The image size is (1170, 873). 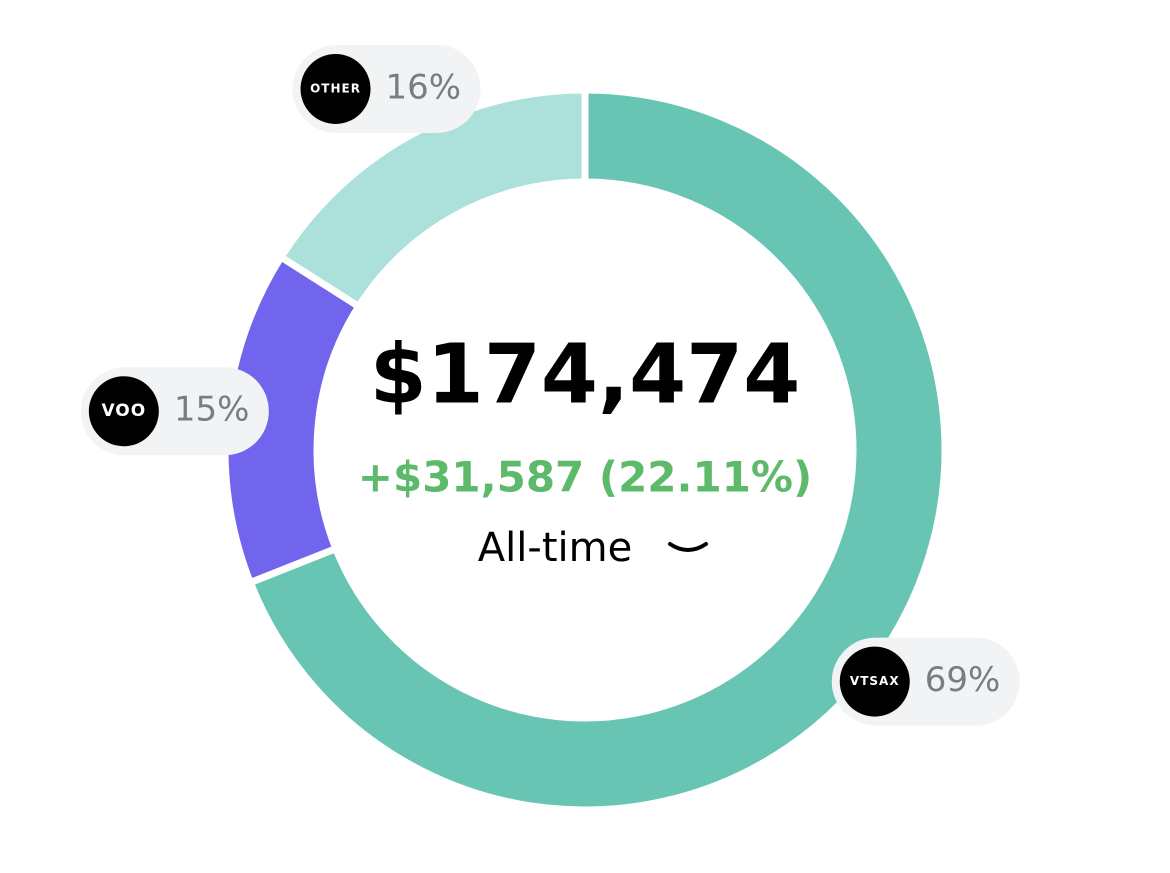 I want to click on total-value: $174,474, so click(x=585, y=374).